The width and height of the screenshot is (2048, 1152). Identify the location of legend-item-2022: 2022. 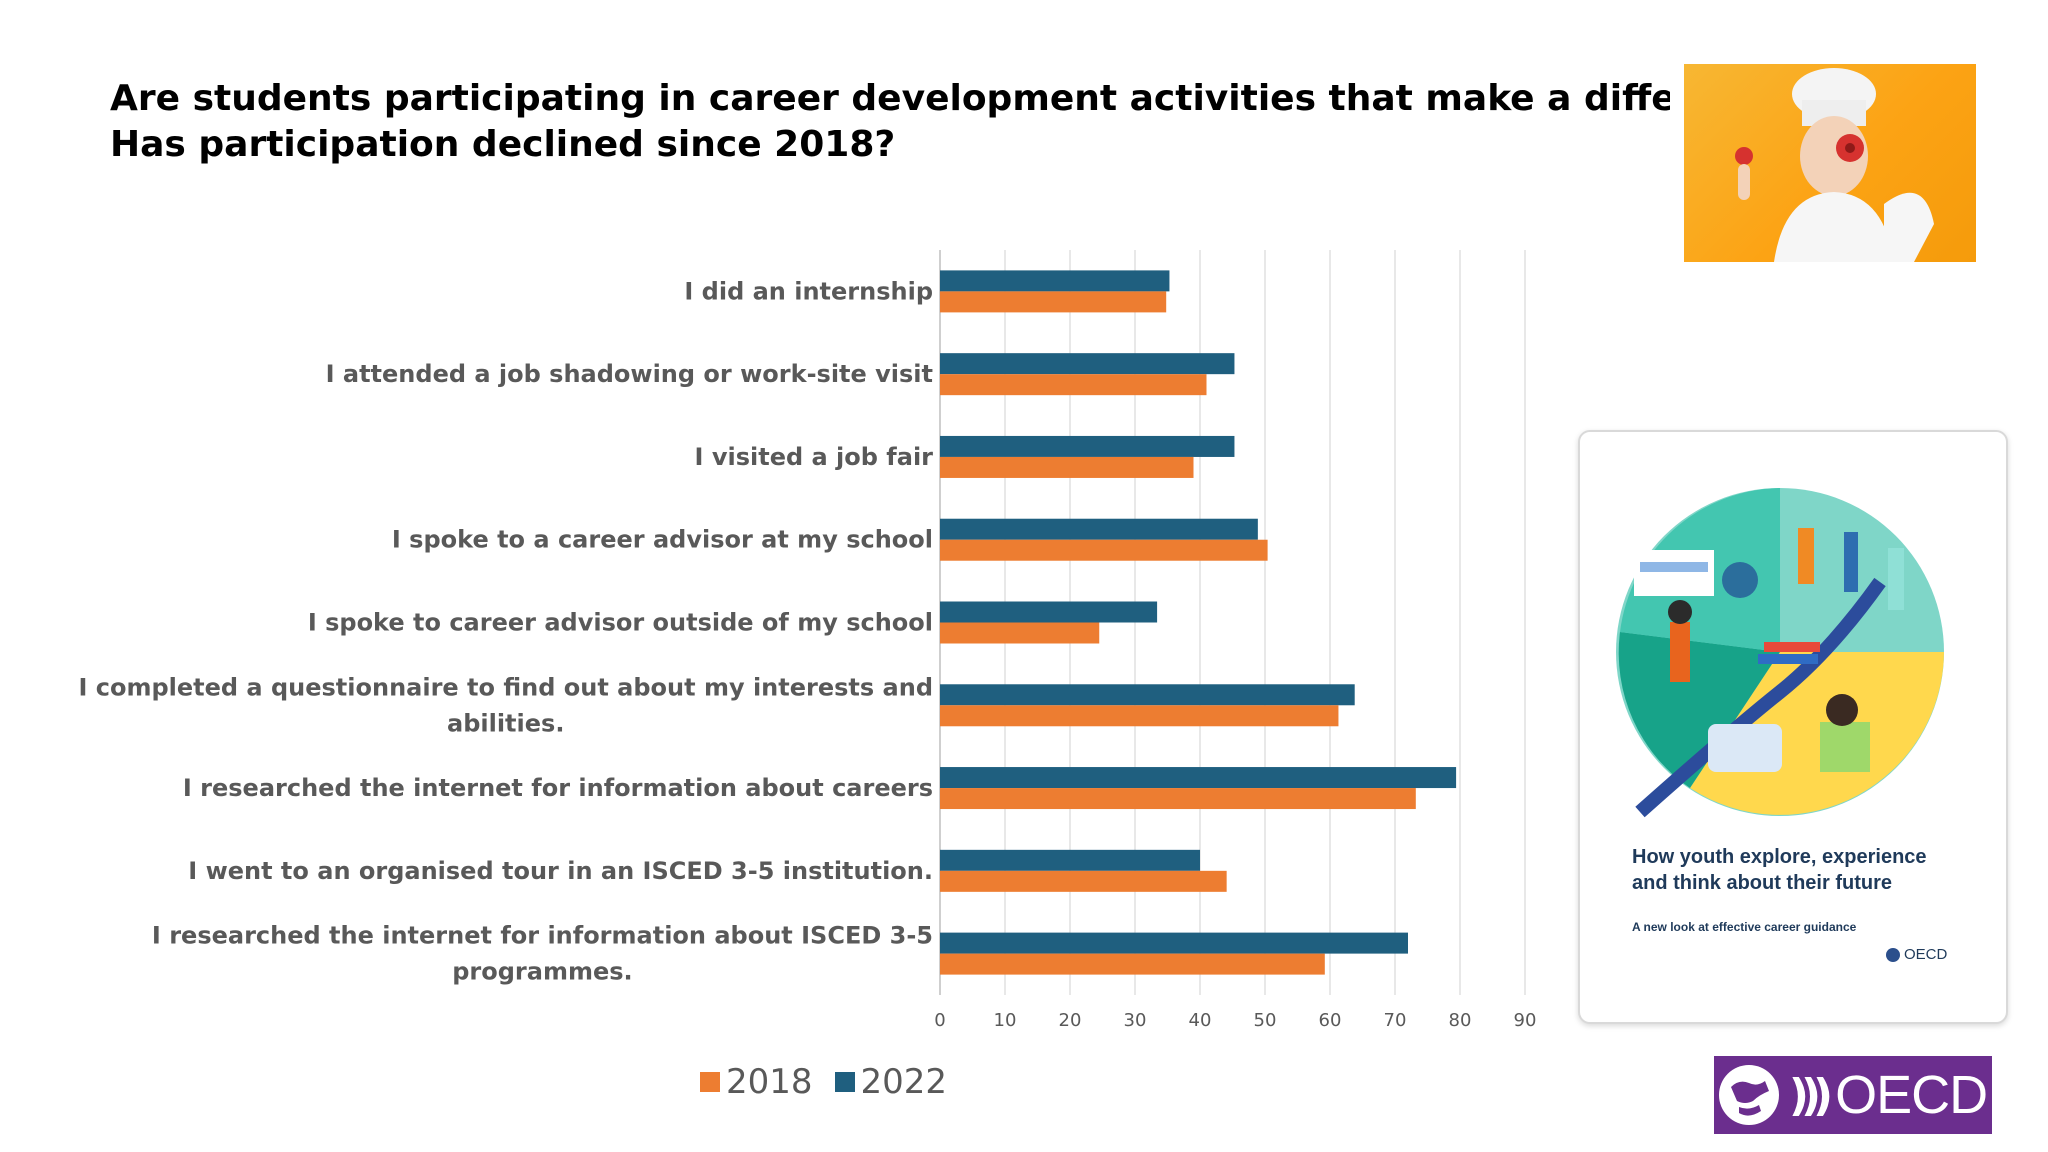
(891, 1082).